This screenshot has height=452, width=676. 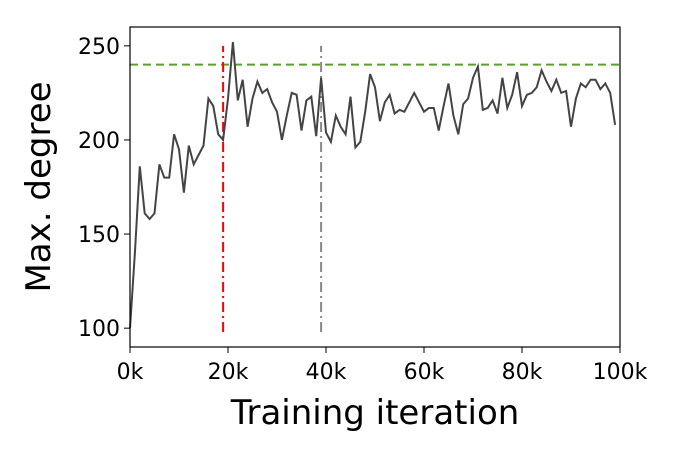 I want to click on x-tick-label: 20k, so click(x=228, y=372).